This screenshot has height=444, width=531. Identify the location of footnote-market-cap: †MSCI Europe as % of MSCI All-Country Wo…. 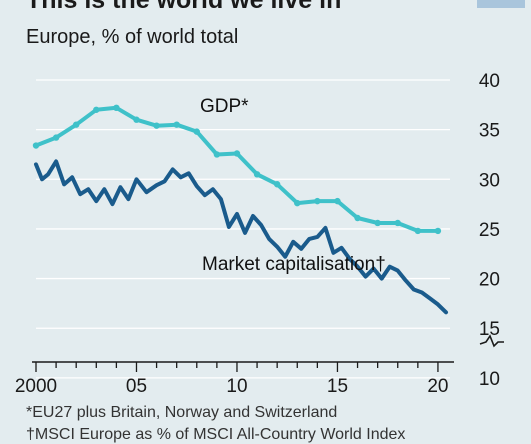
(216, 434).